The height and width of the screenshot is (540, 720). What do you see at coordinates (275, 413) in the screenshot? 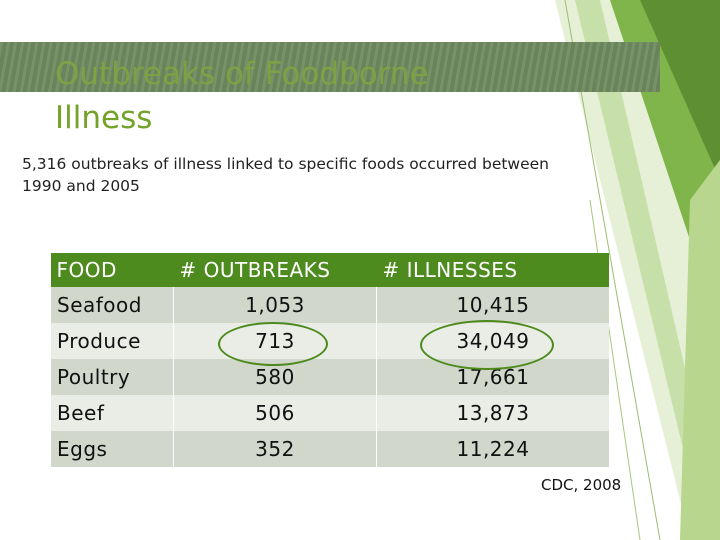
I see `cell-outbreaks: 506` at bounding box center [275, 413].